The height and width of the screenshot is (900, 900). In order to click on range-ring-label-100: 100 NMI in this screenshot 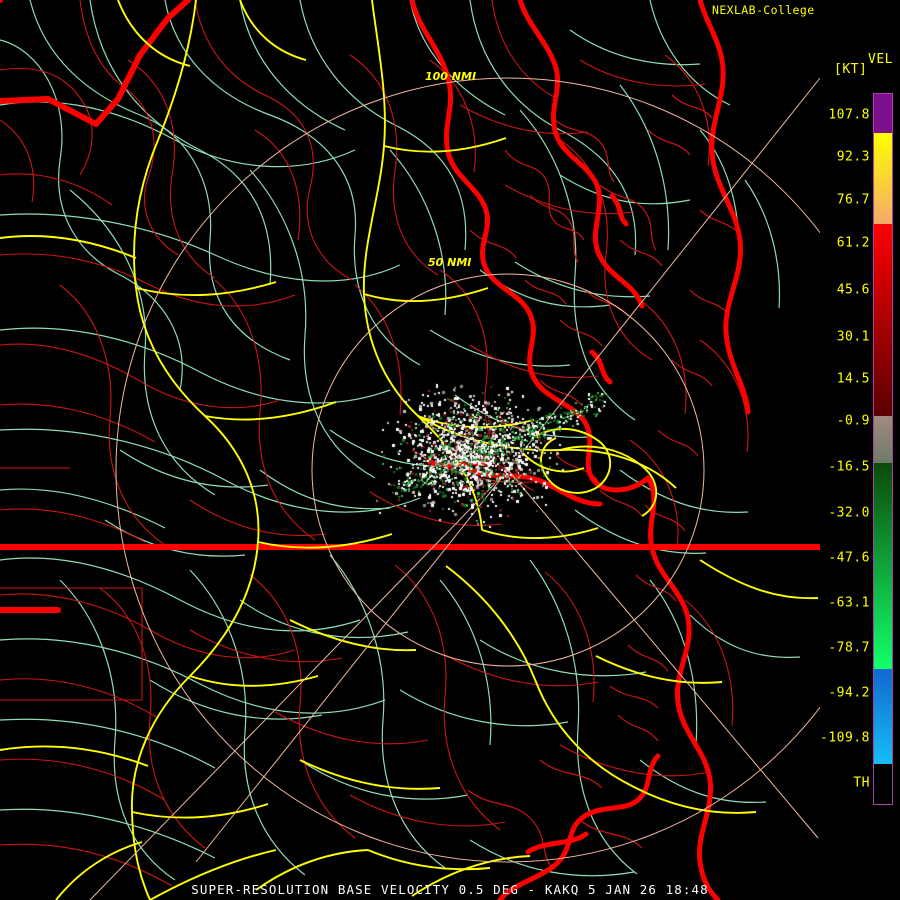, I will do `click(451, 76)`.